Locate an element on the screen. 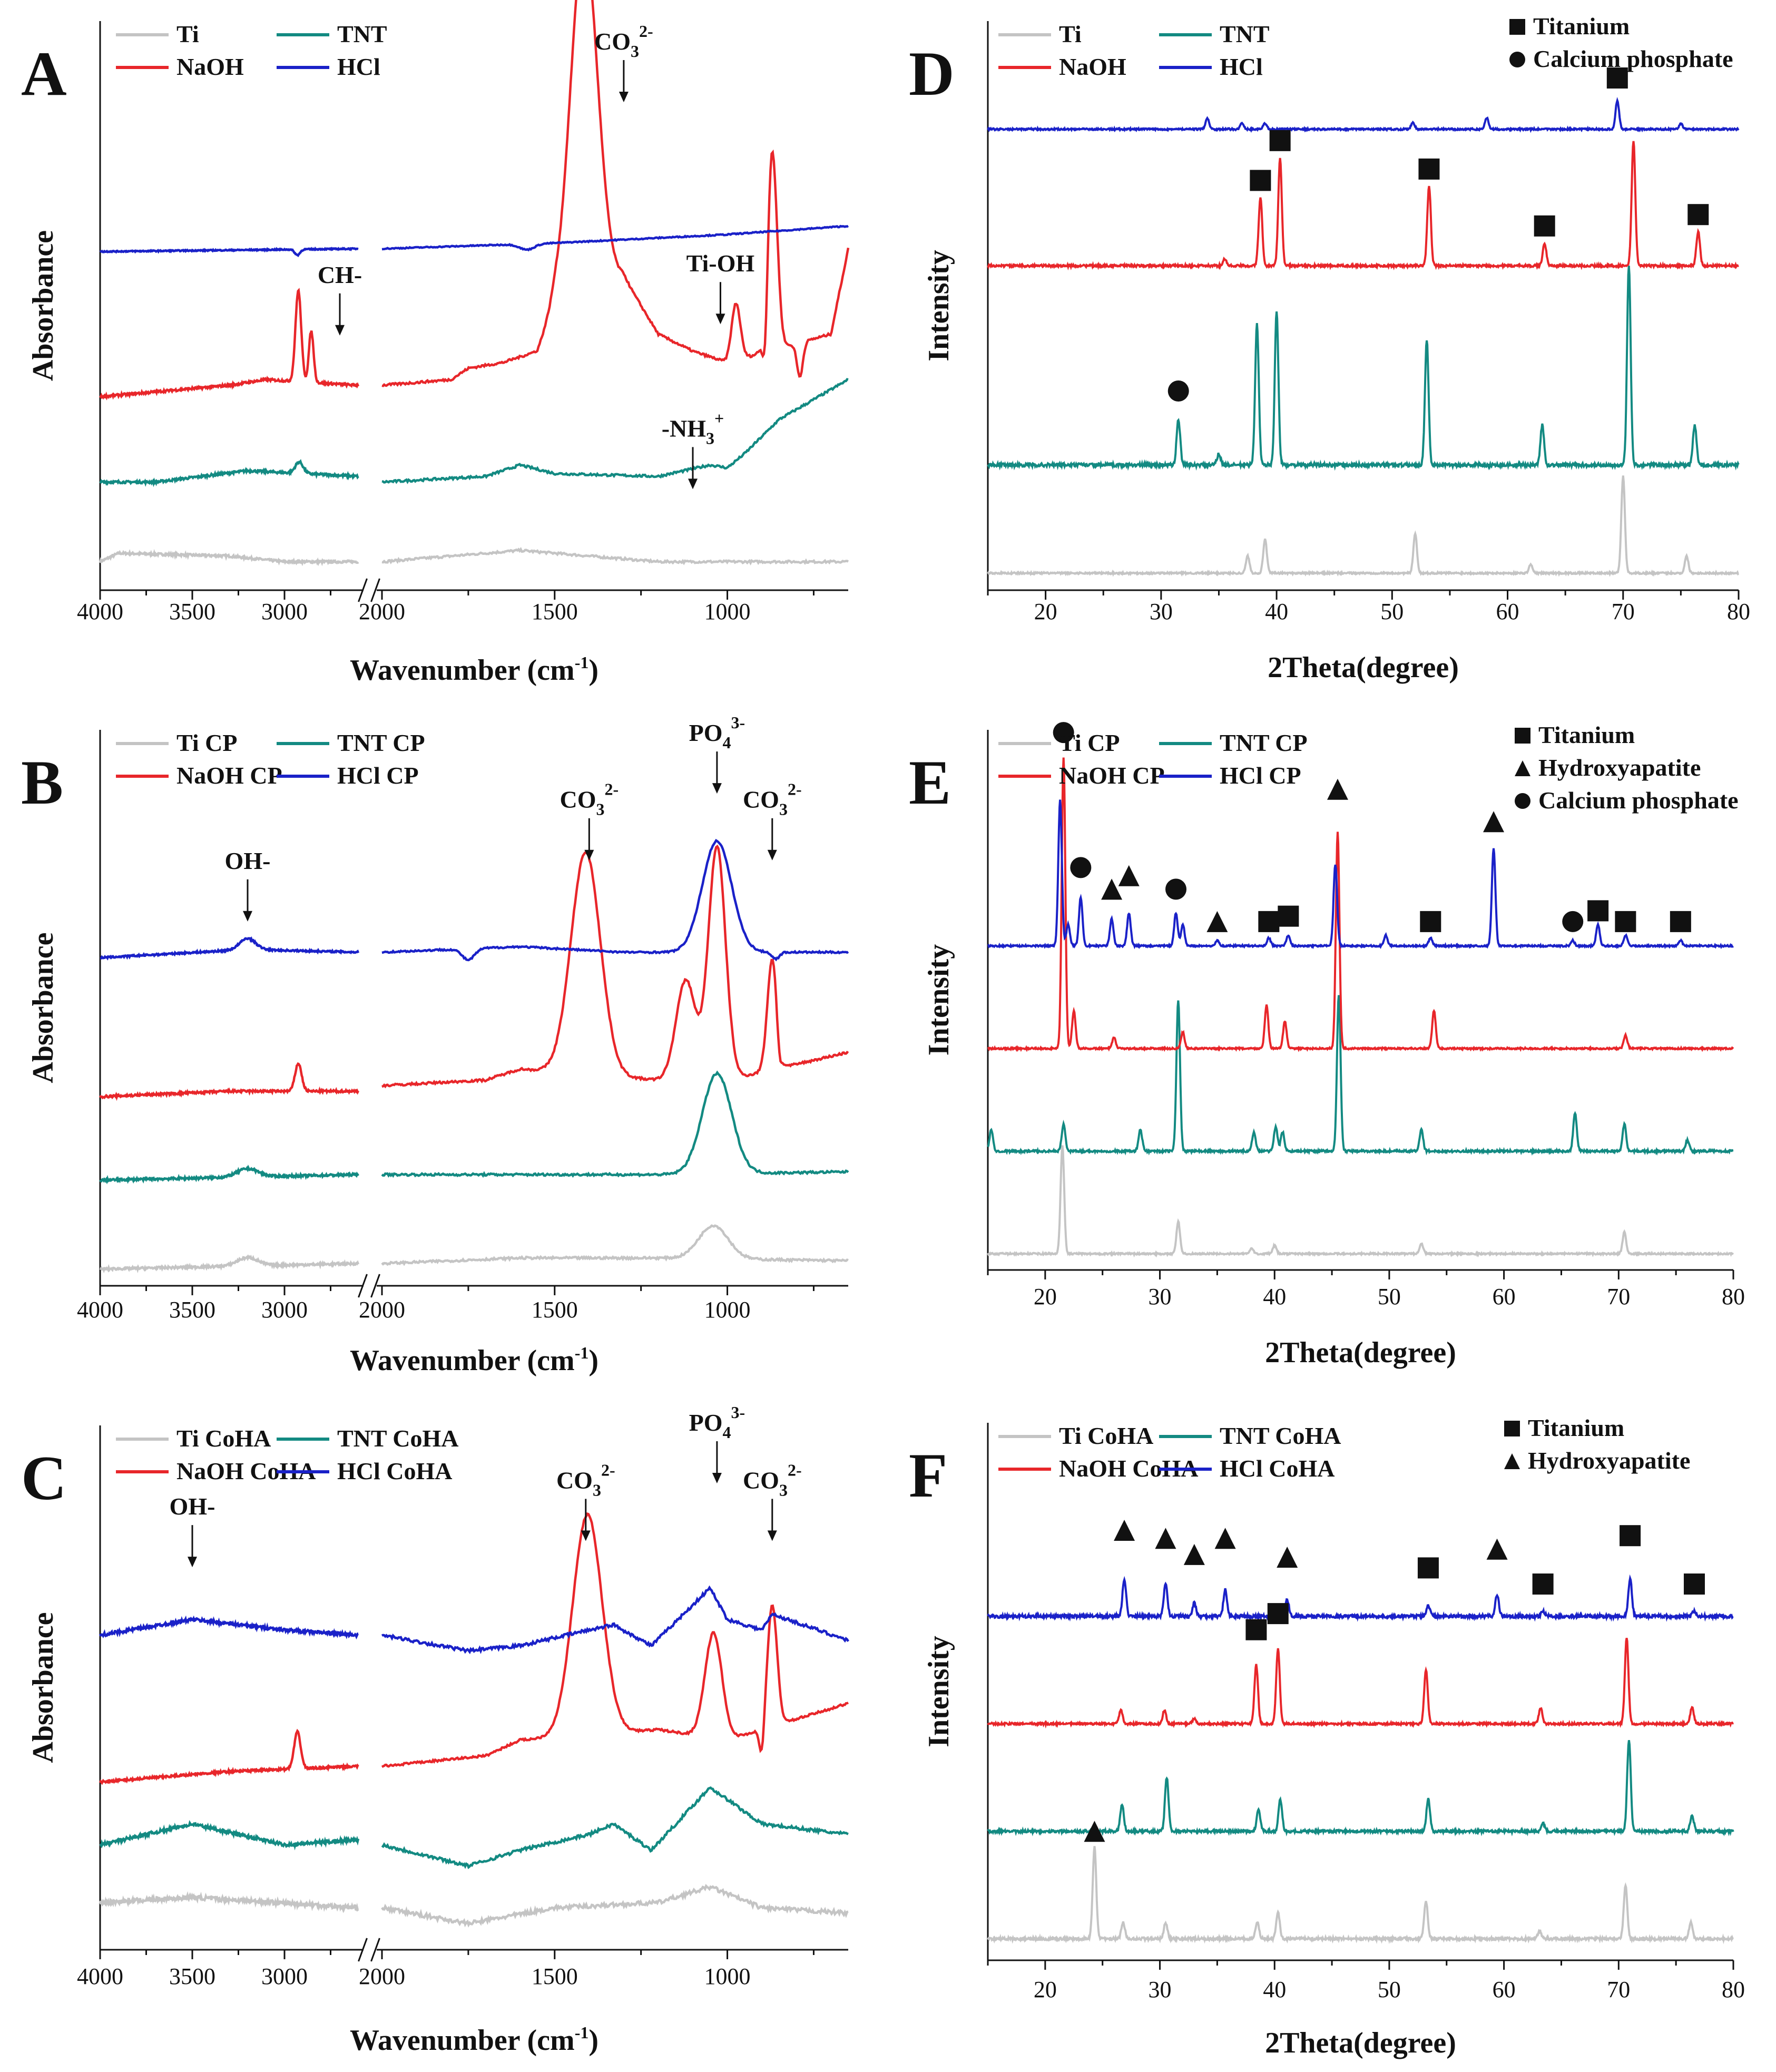 The height and width of the screenshot is (2072, 1776). panel-label: A is located at coordinates (44, 73).